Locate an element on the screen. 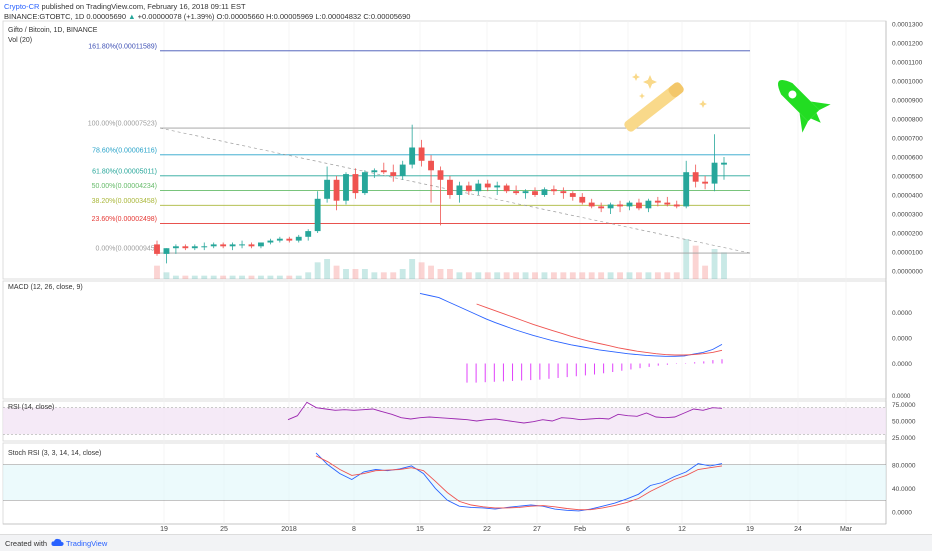 The image size is (932, 551). symbol-label: BINANCE:GTOBTC, 1D is located at coordinates (44, 16).